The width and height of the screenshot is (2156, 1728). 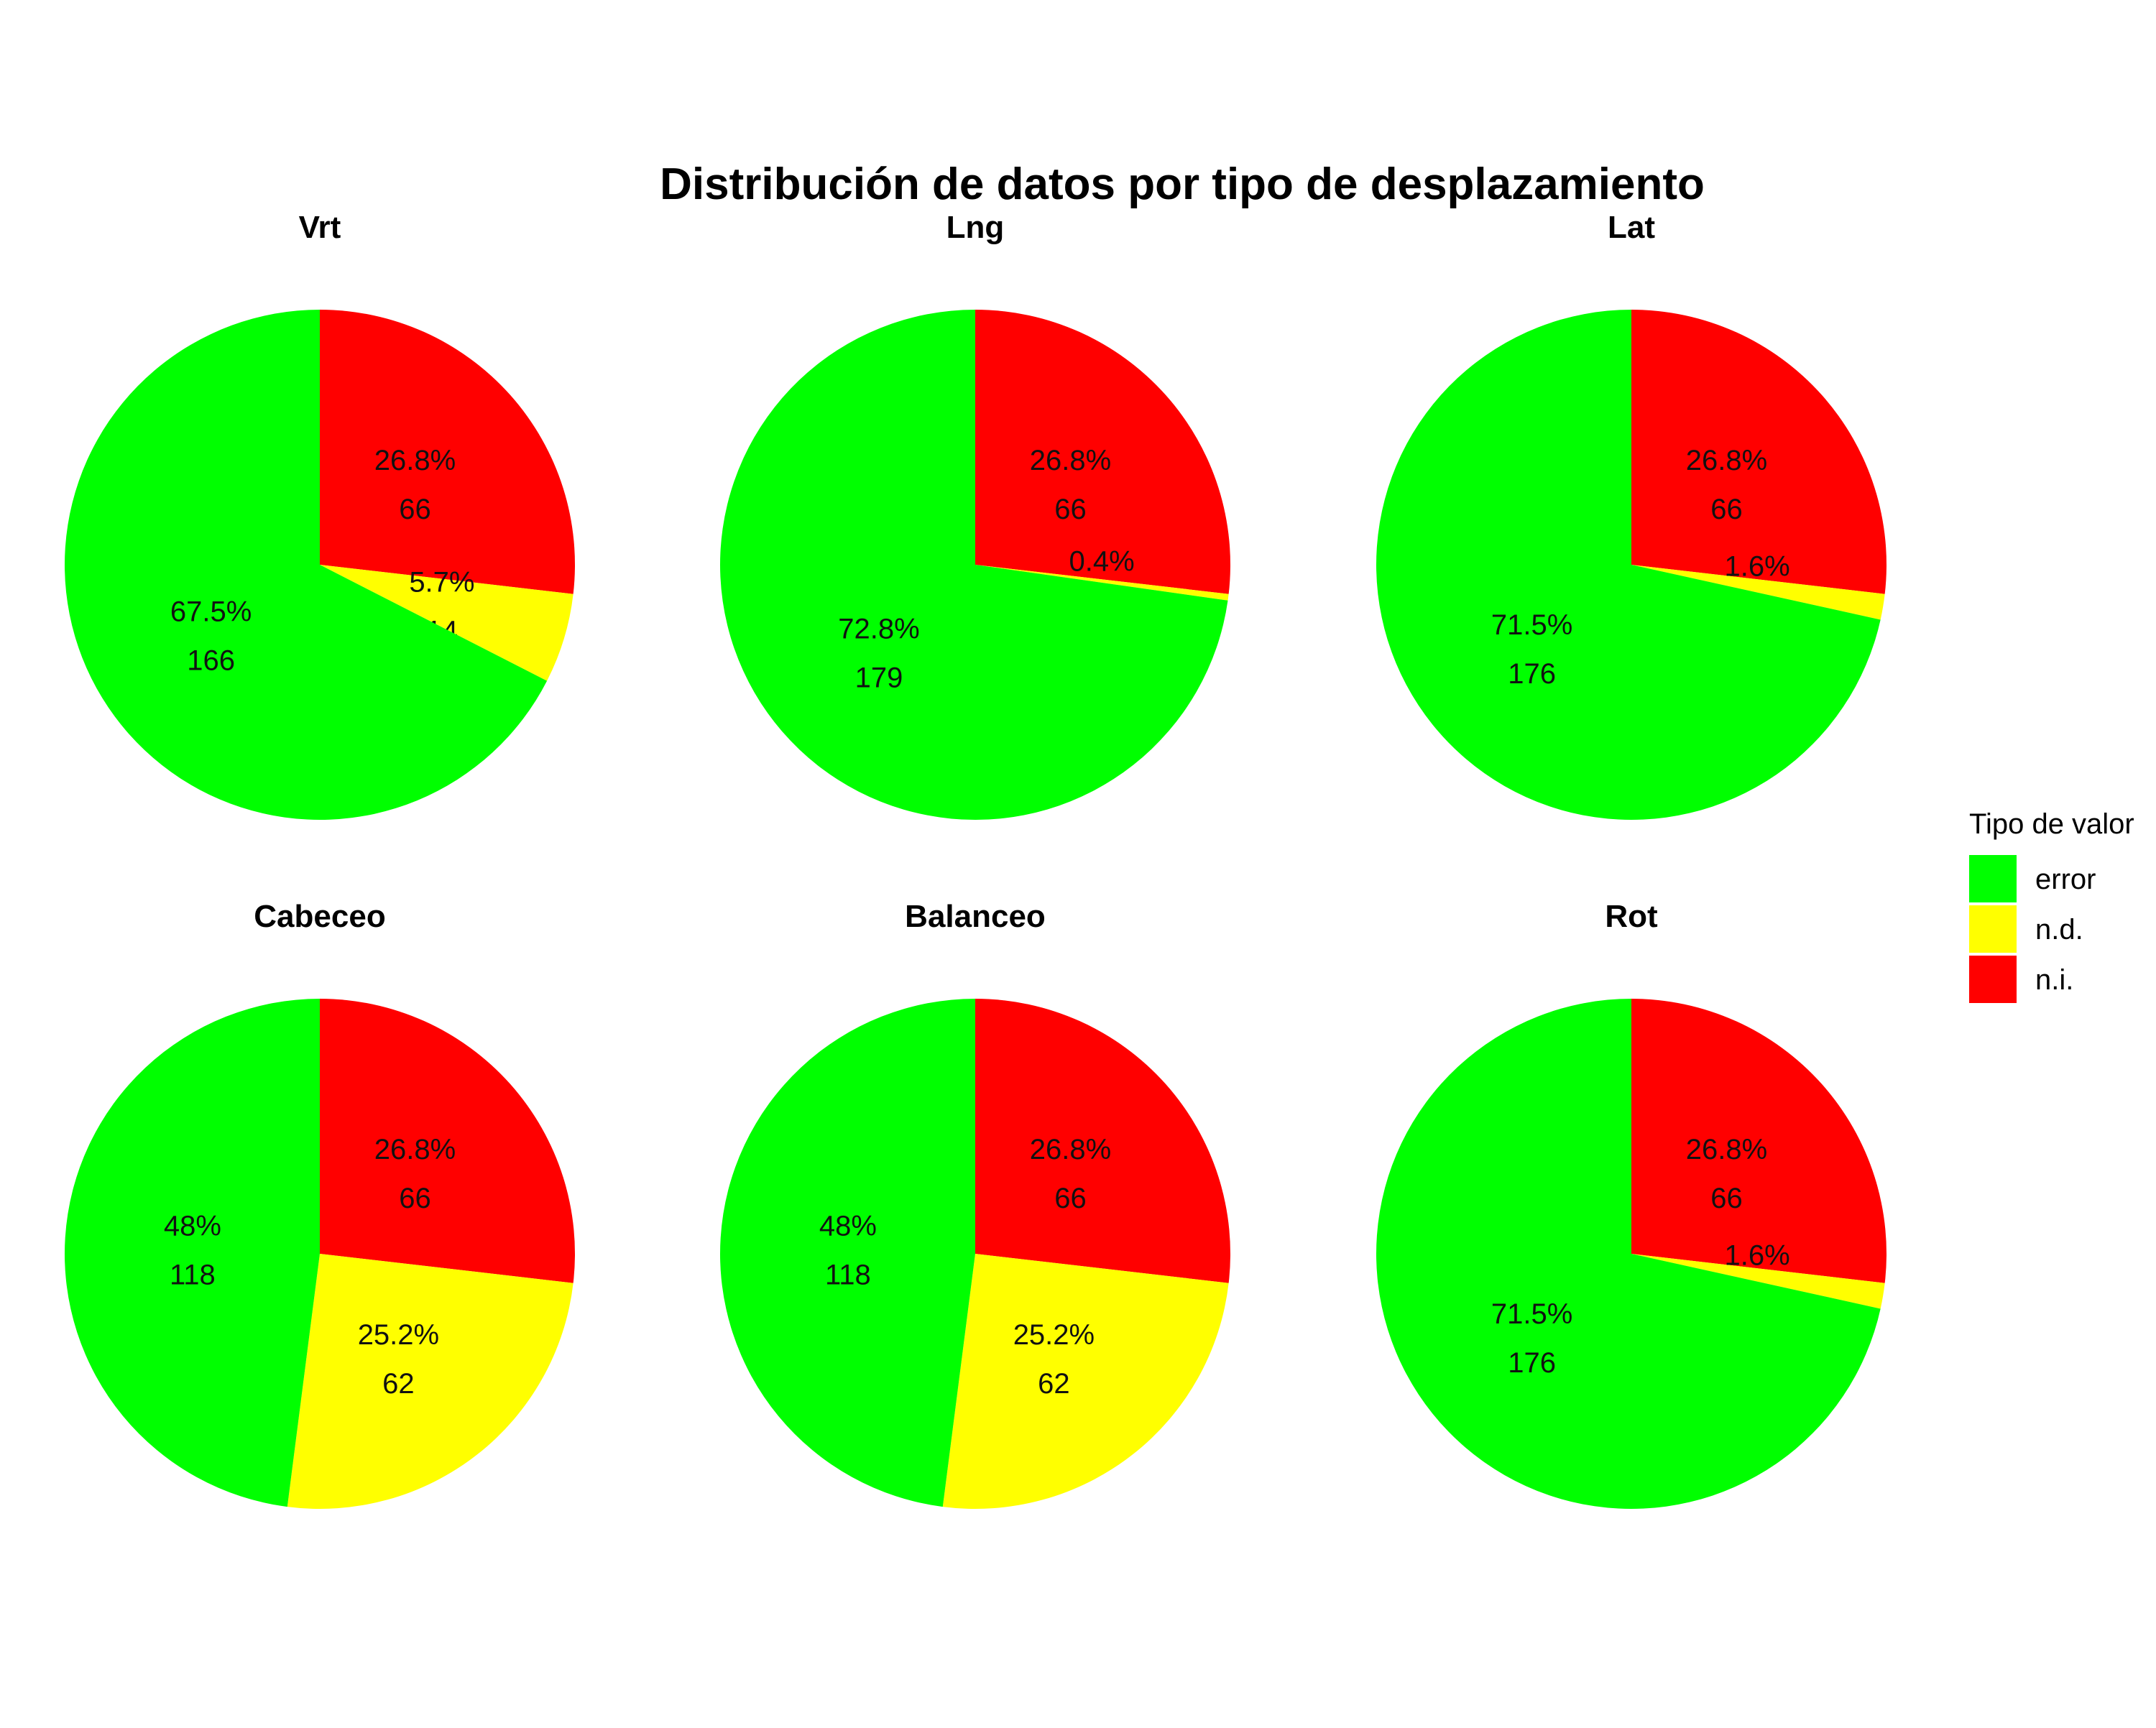 I want to click on pie-balanceo: Balanceo 26.8% 66 25.2% 62 48% 118, so click(x=975, y=1204).